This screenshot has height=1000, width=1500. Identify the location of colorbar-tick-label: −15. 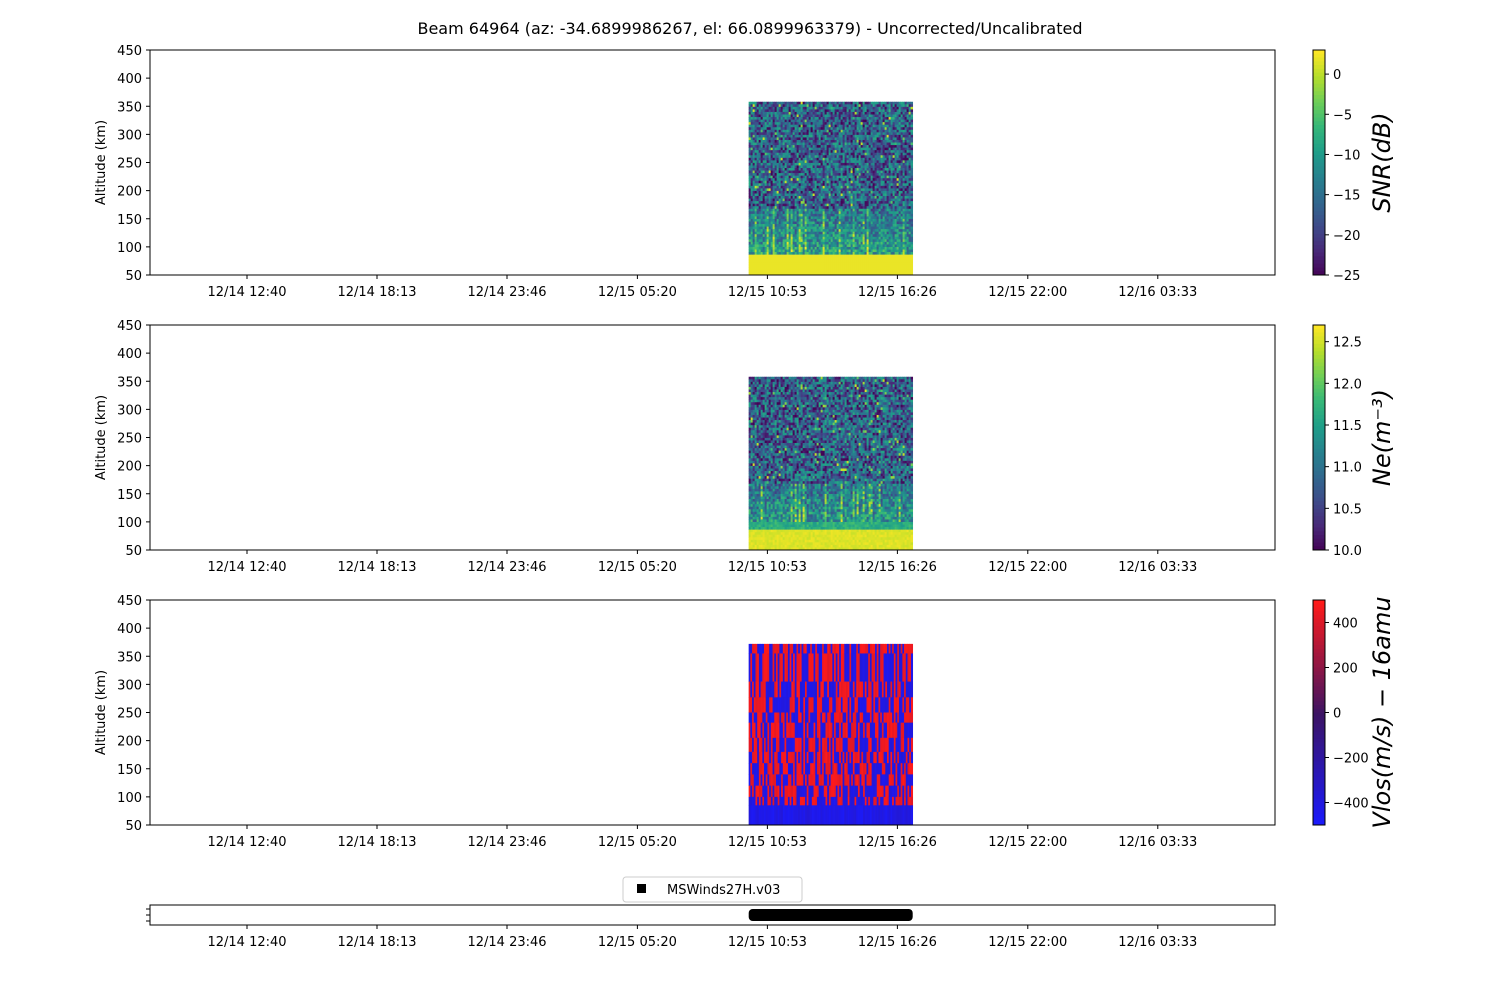
(1346, 196).